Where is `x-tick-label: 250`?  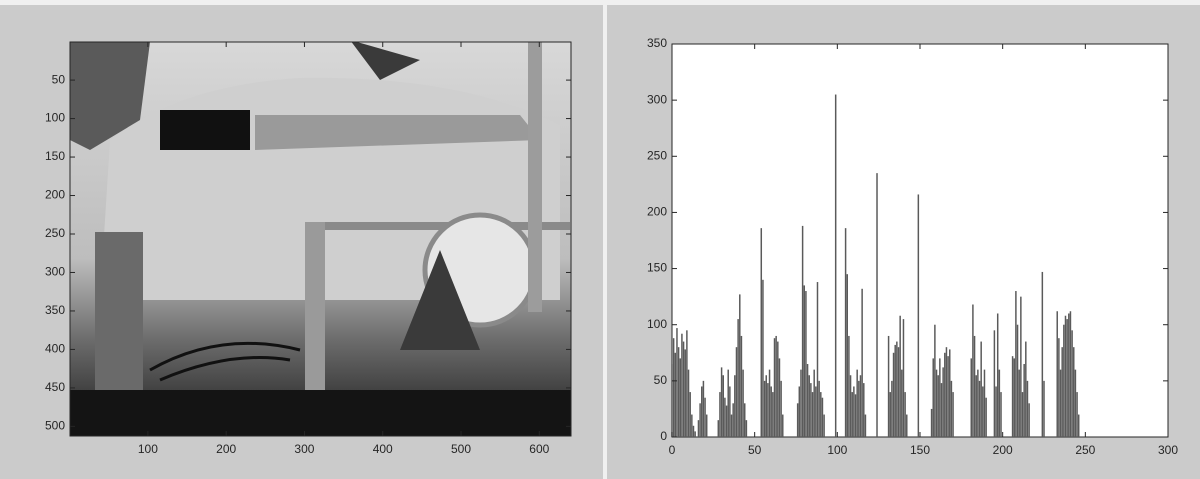
x-tick-label: 250 is located at coordinates (1085, 450).